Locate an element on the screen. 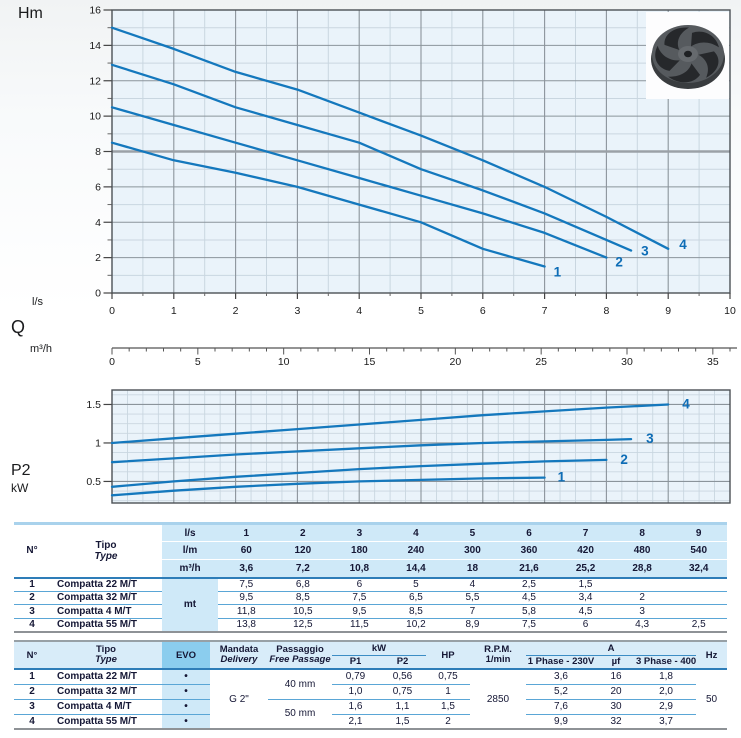 This screenshot has height=738, width=741. t1-head-value: 11,5 is located at coordinates (359, 624).